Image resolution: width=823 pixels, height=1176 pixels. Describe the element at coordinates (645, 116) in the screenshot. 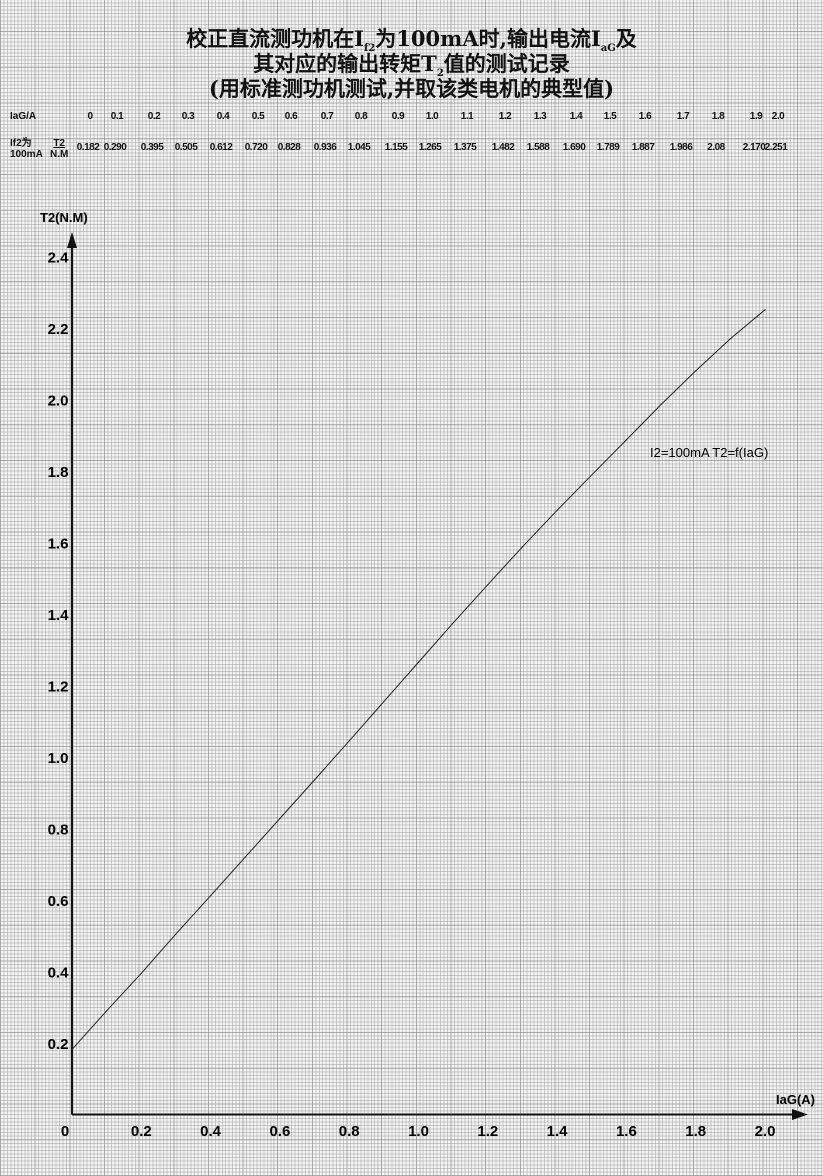

I see `current-cell: 1.6` at that location.